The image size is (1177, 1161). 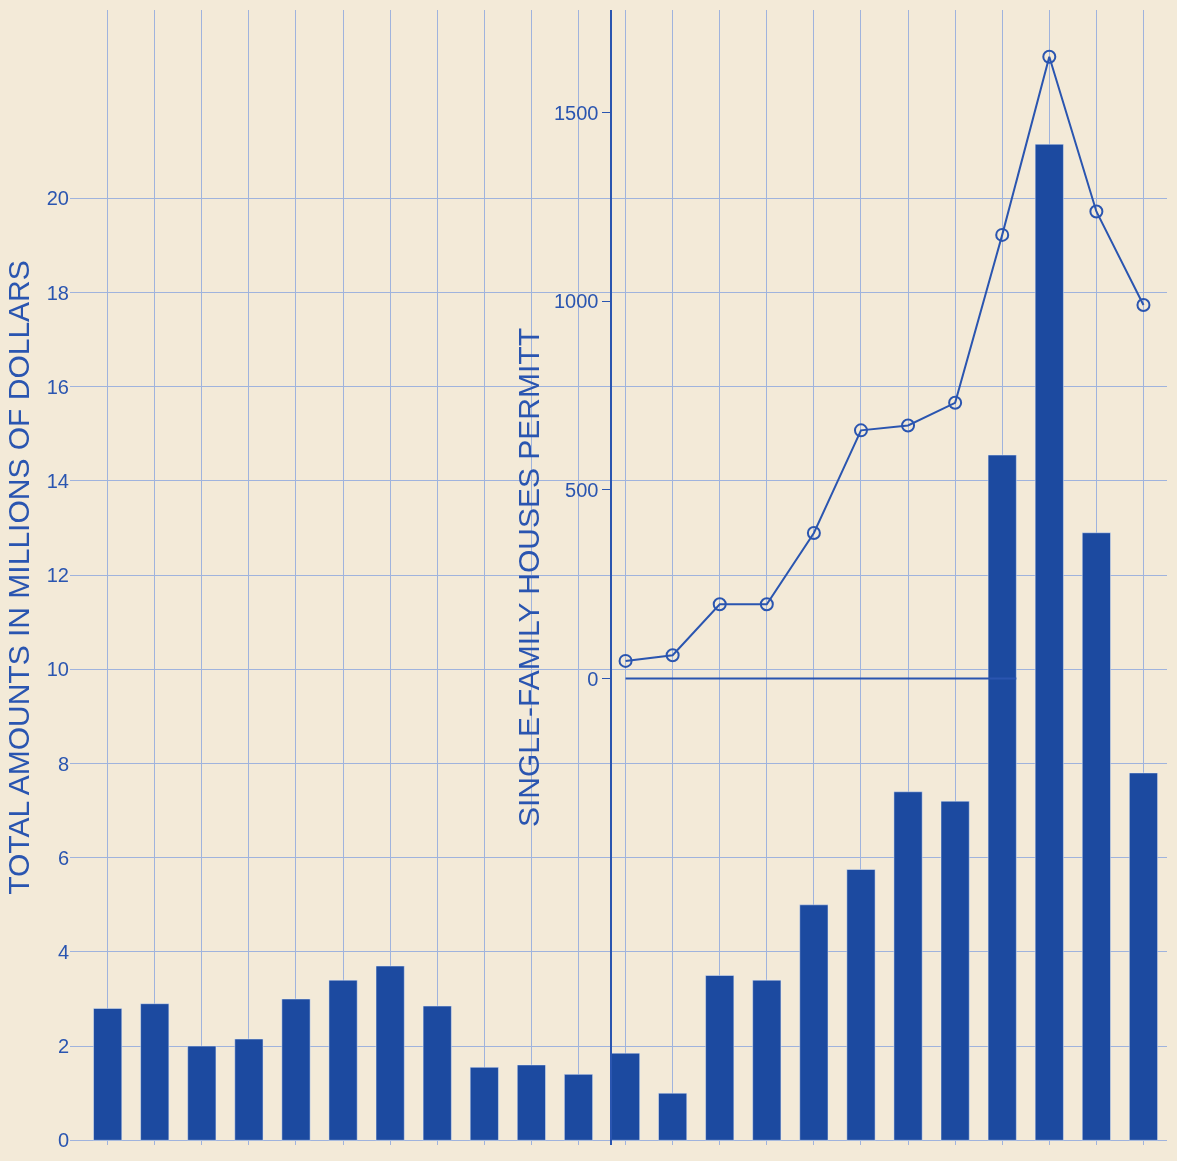 What do you see at coordinates (63, 1140) in the screenshot?
I see `y-tick-label: 0` at bounding box center [63, 1140].